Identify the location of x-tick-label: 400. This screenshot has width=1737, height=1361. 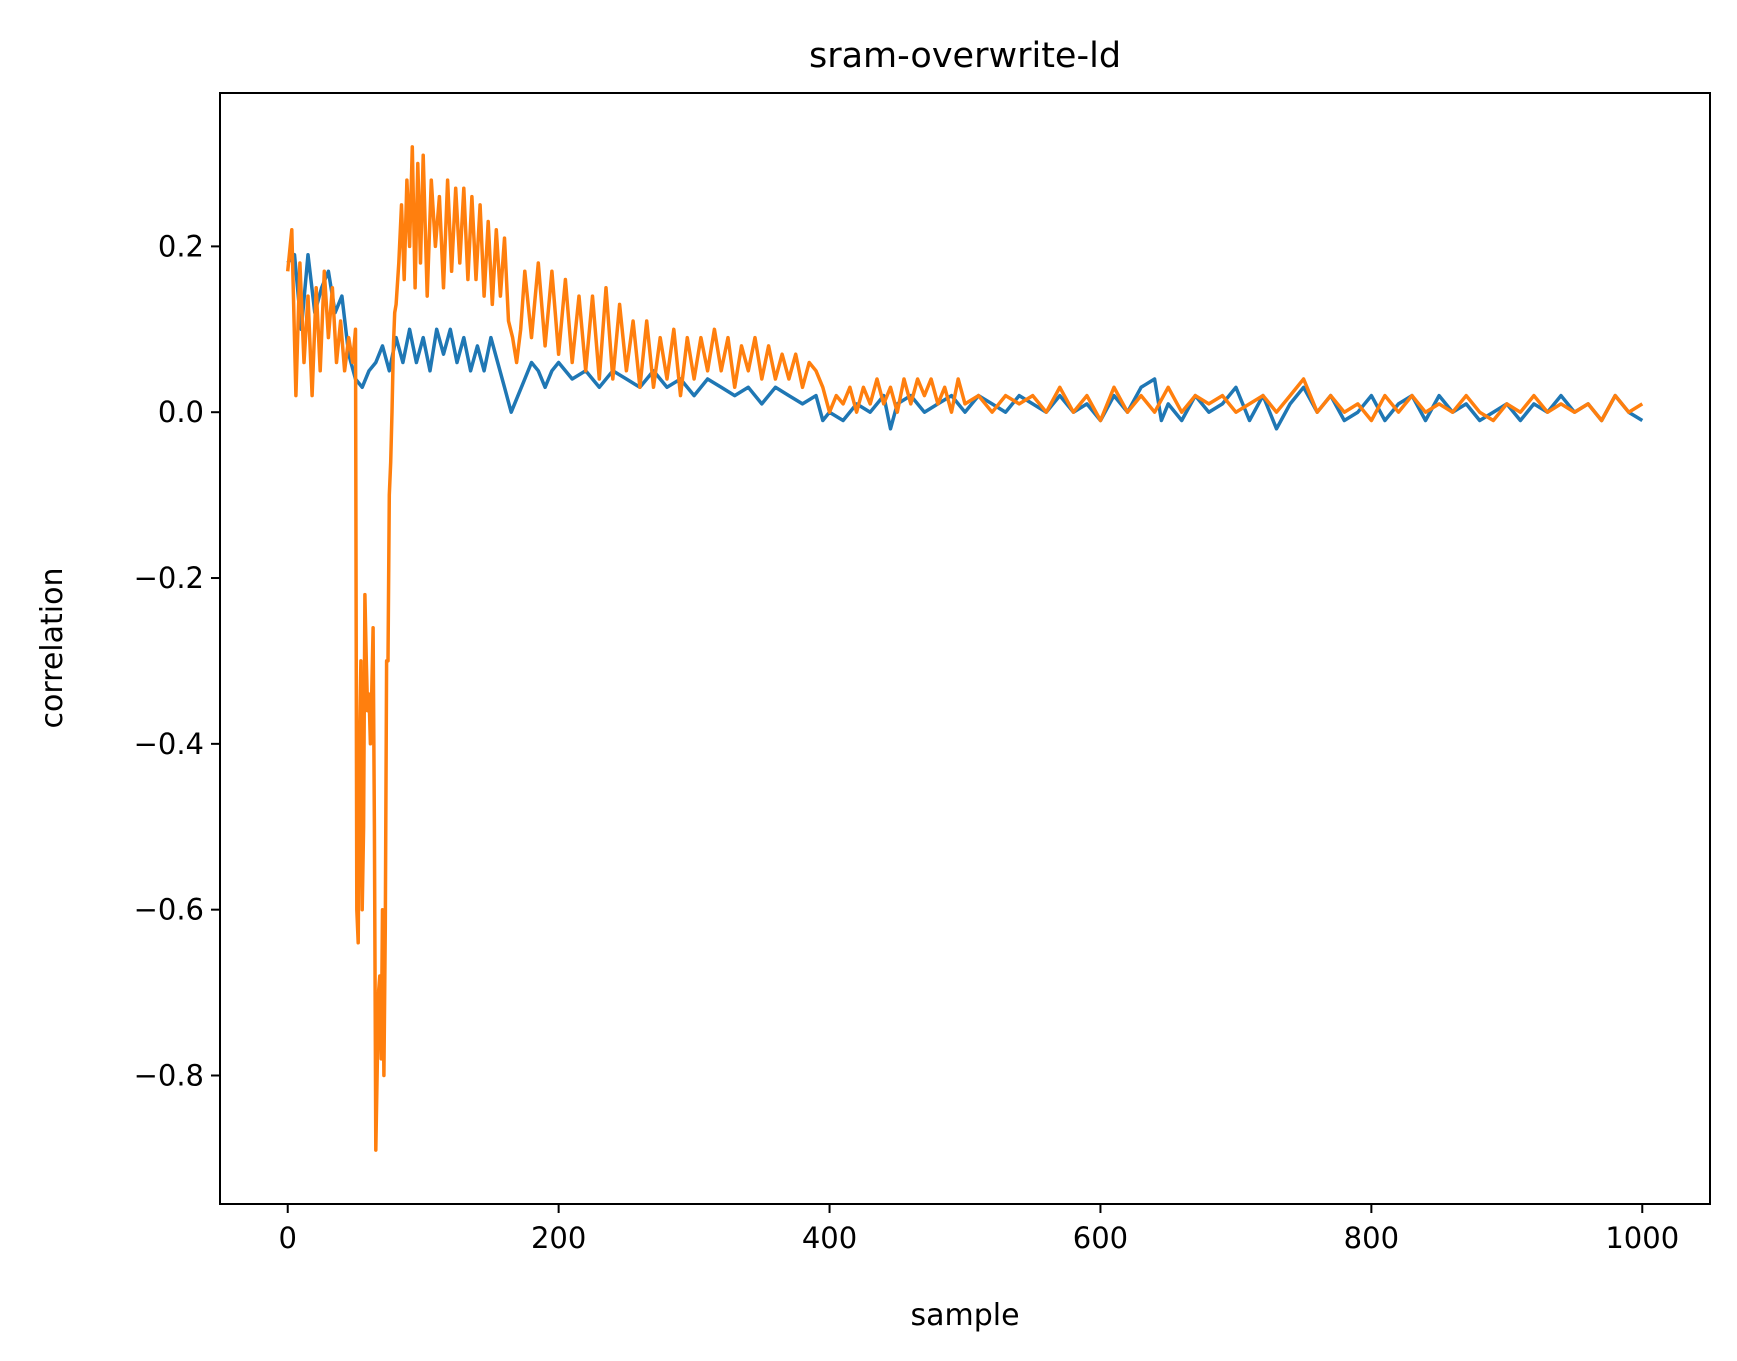
(829, 1238).